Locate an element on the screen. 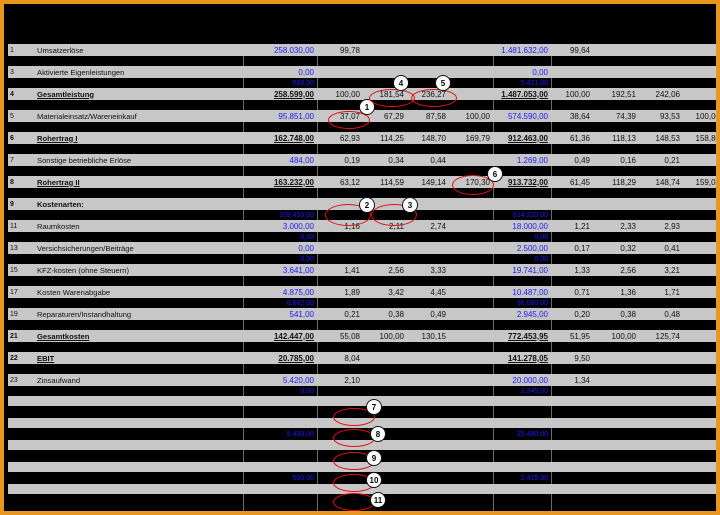  value-period-1: 142.447,00 is located at coordinates (293, 336).